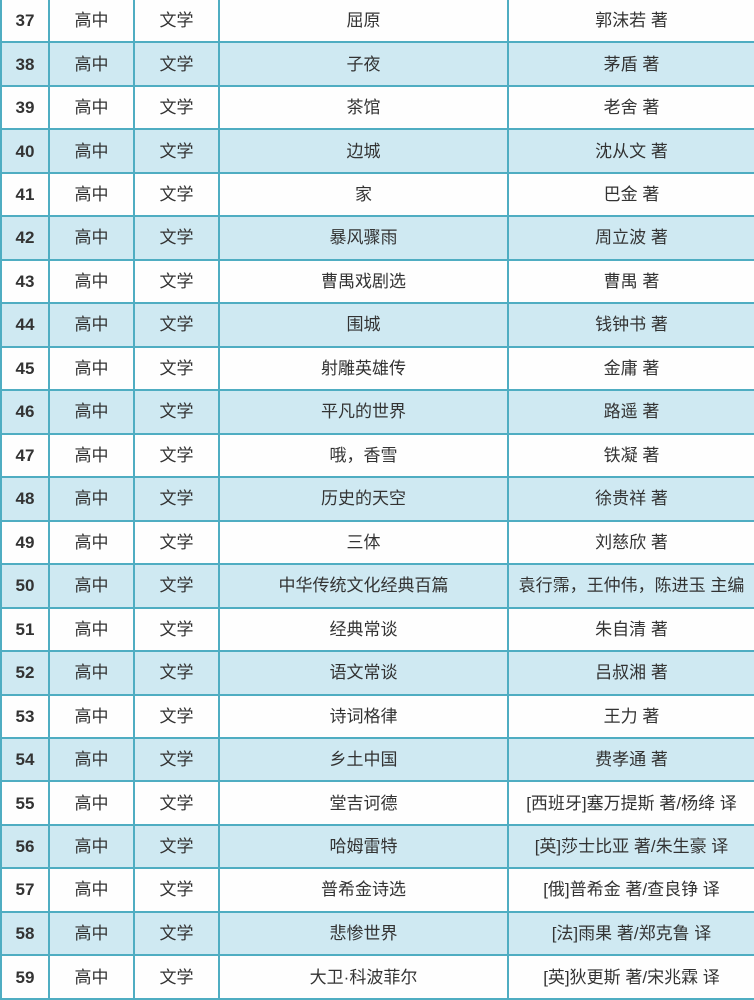 The height and width of the screenshot is (1000, 754). Describe the element at coordinates (363, 238) in the screenshot. I see `book-title-cell: 暴风骤雨` at that location.